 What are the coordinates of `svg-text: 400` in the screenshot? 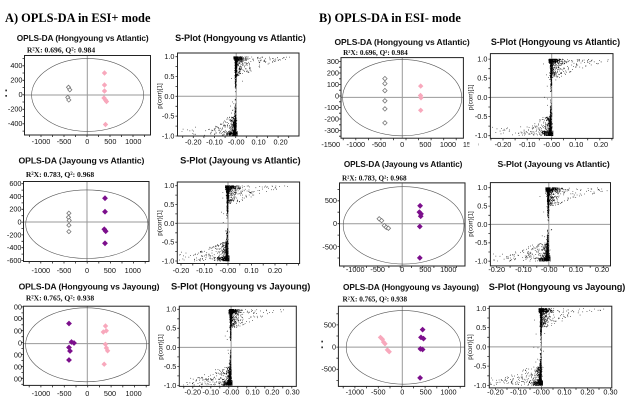 It's located at (15, 196).